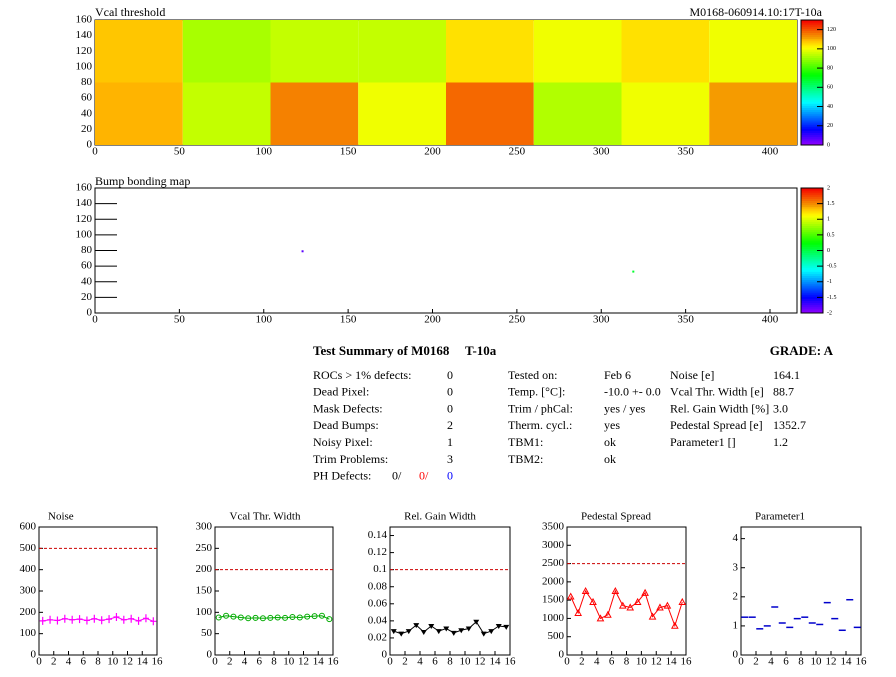  I want to click on x-tick-label: 6, so click(435, 662).